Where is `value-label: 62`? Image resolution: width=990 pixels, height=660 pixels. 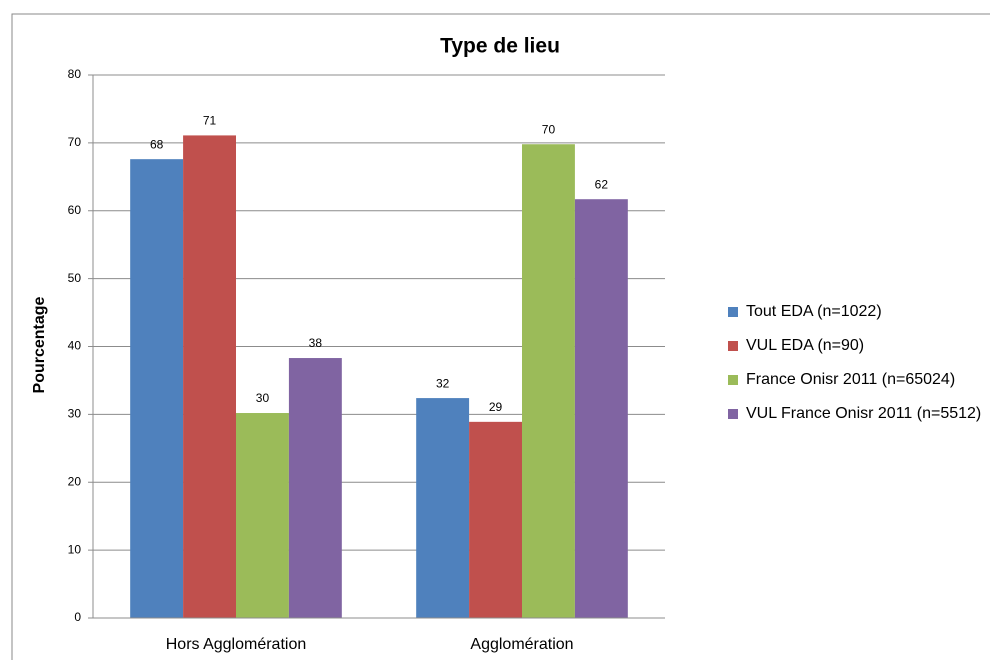
value-label: 62 is located at coordinates (602, 184).